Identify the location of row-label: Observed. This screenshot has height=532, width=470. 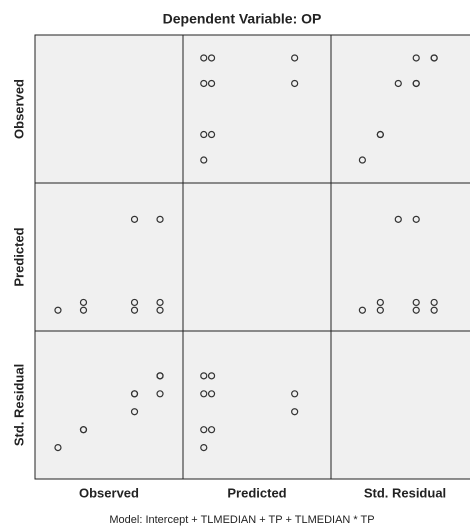
(18, 109).